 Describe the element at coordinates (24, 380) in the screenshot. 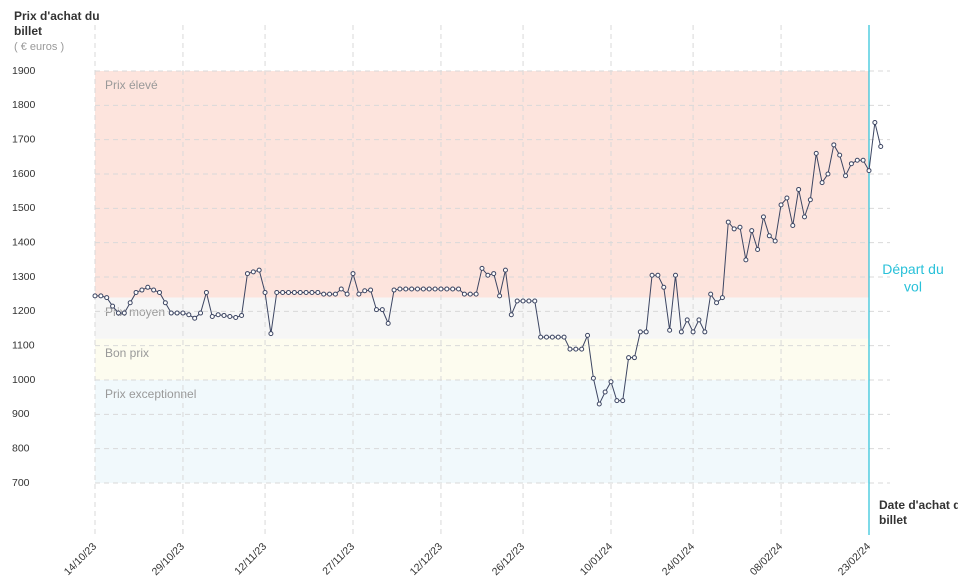

I see `y-tick-label: 1000` at that location.